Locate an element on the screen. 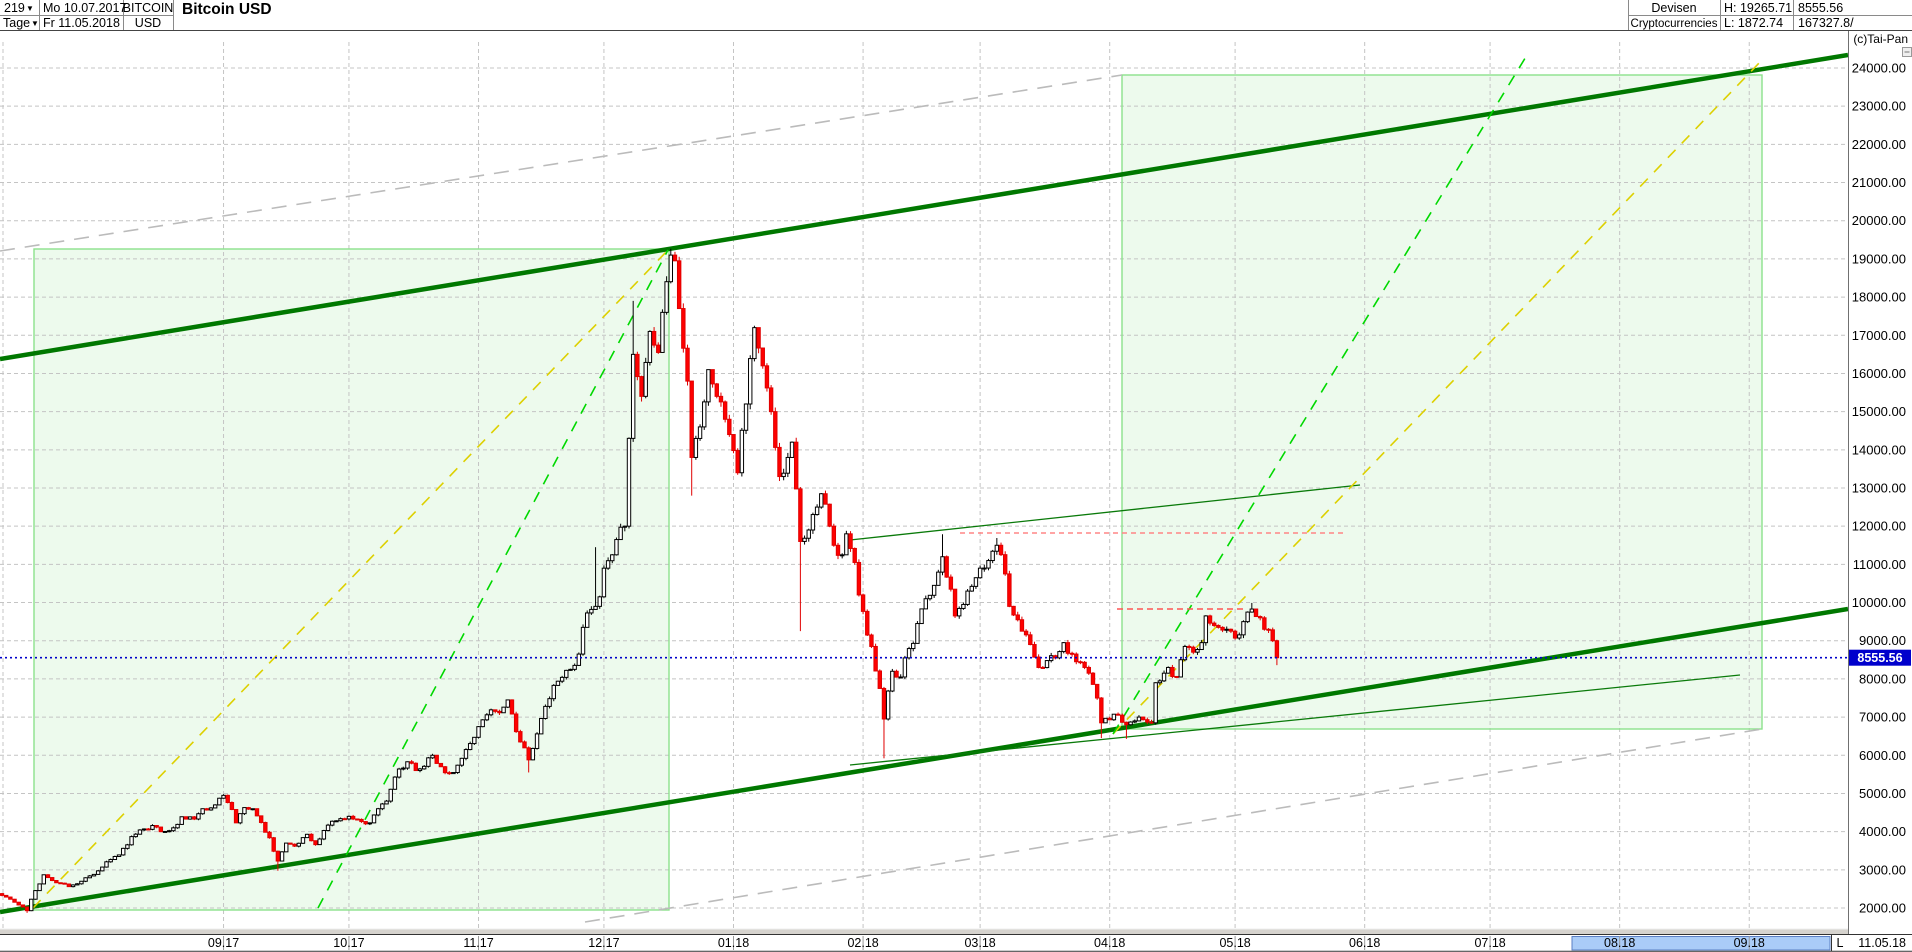 The height and width of the screenshot is (952, 1912). old-channel-lower is located at coordinates (1173, 825).